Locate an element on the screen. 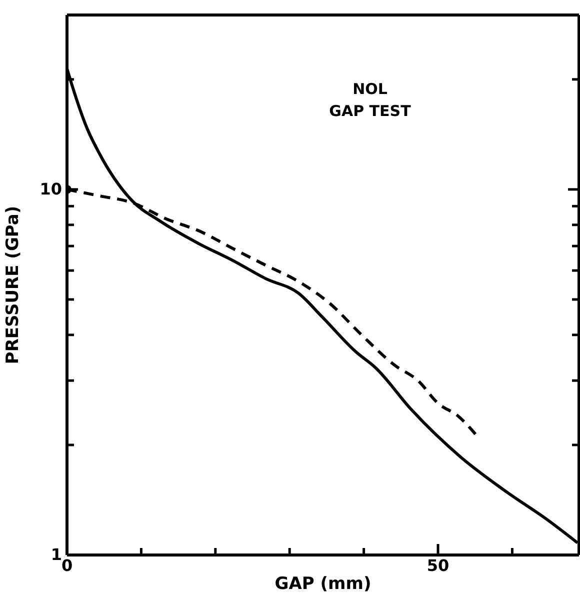  y-tick-label: 10 is located at coordinates (51, 188).